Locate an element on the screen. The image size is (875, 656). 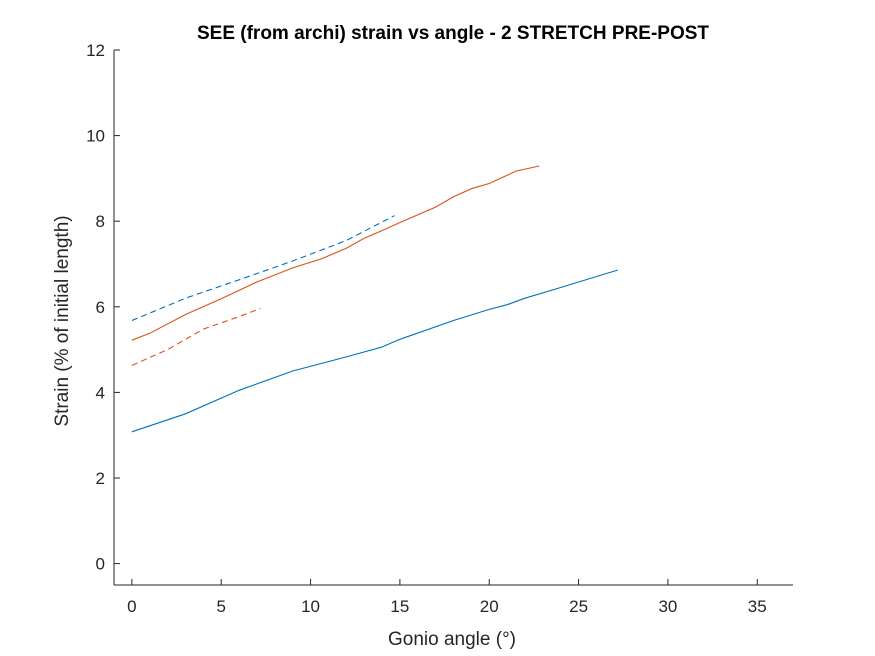
y-axis-label: Strain (% of initial length) is located at coordinates (62, 320).